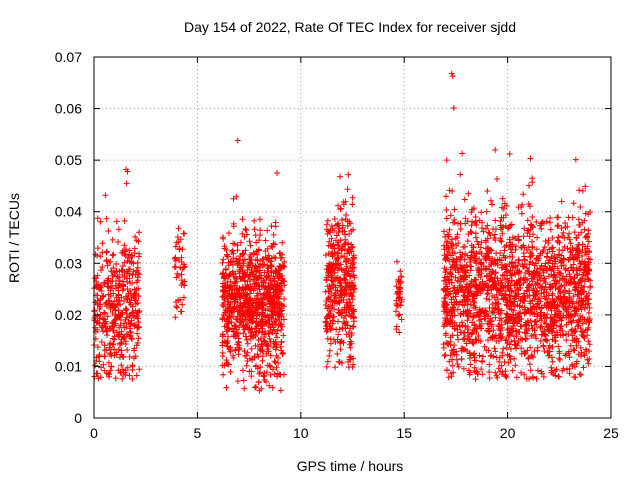 This screenshot has width=640, height=480. Describe the element at coordinates (78, 418) in the screenshot. I see `y-tick-label: 0` at that location.